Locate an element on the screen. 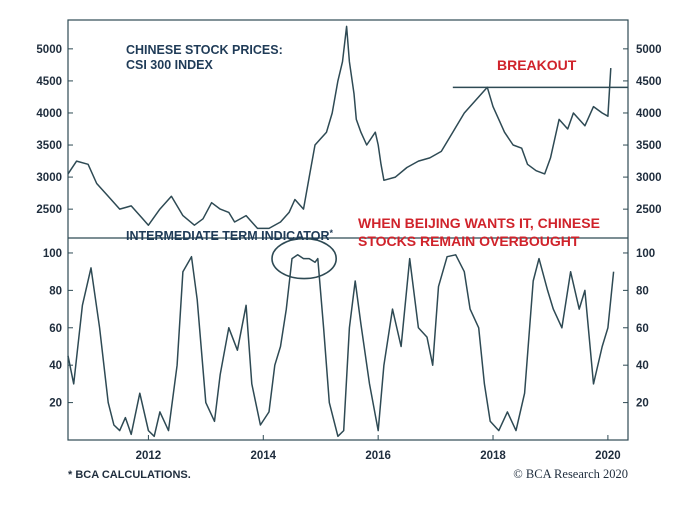 The height and width of the screenshot is (508, 682). lower-tick-label-right: 60 is located at coordinates (642, 329).